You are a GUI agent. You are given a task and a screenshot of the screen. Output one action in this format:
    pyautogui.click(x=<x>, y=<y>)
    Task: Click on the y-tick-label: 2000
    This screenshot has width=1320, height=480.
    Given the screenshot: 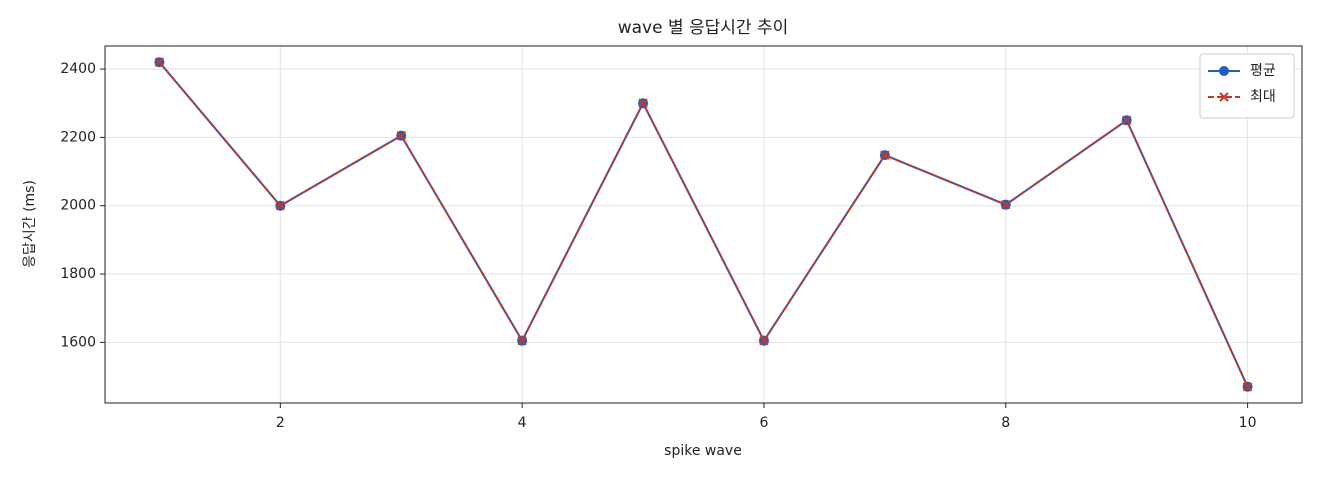 What is the action you would take?
    pyautogui.click(x=78, y=206)
    